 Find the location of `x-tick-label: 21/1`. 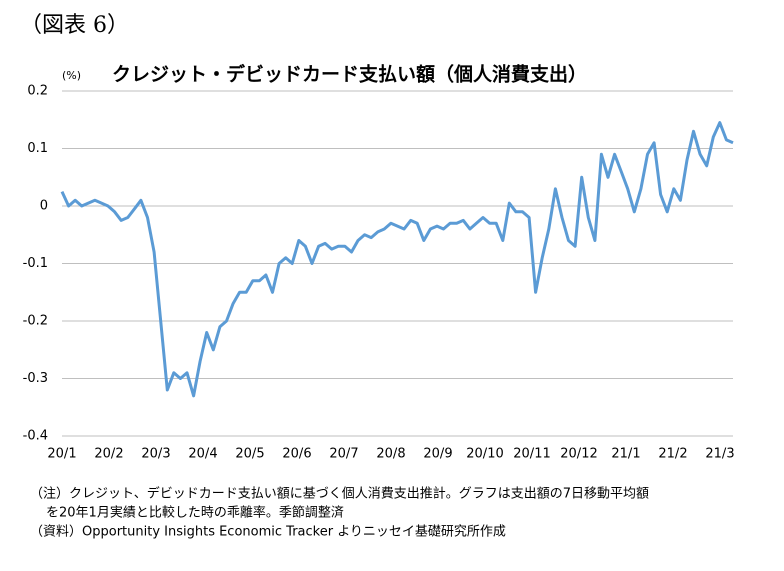

x-tick-label: 21/1 is located at coordinates (625, 454).